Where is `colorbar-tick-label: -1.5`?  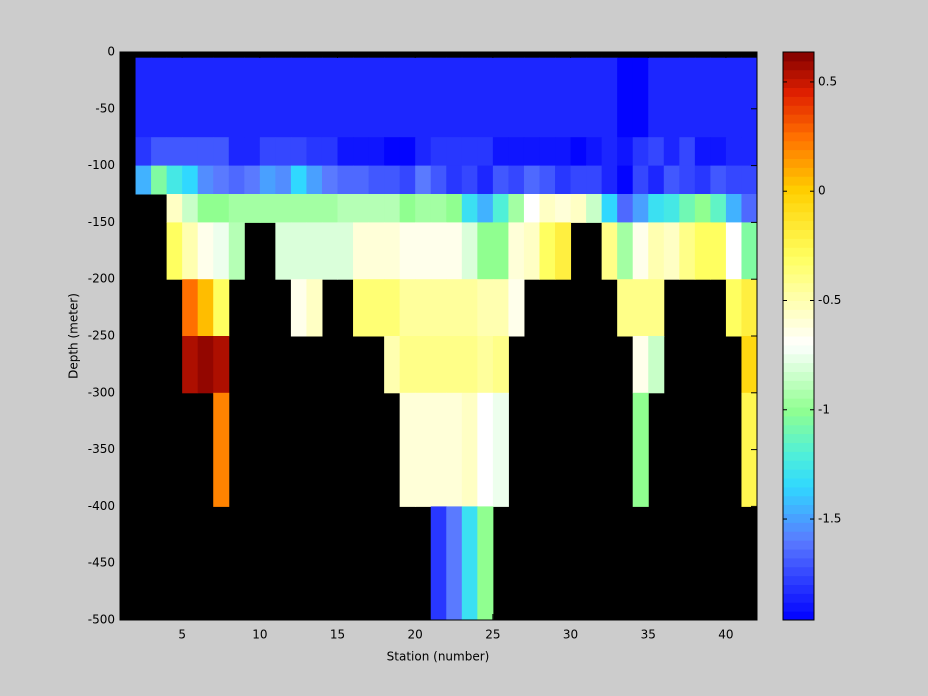
colorbar-tick-label: -1.5 is located at coordinates (829, 519).